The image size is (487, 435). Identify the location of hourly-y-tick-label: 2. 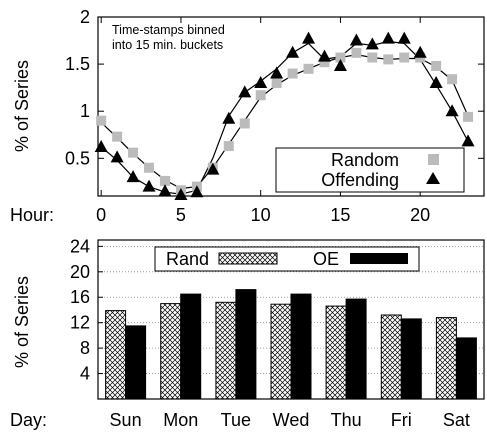
(85, 17).